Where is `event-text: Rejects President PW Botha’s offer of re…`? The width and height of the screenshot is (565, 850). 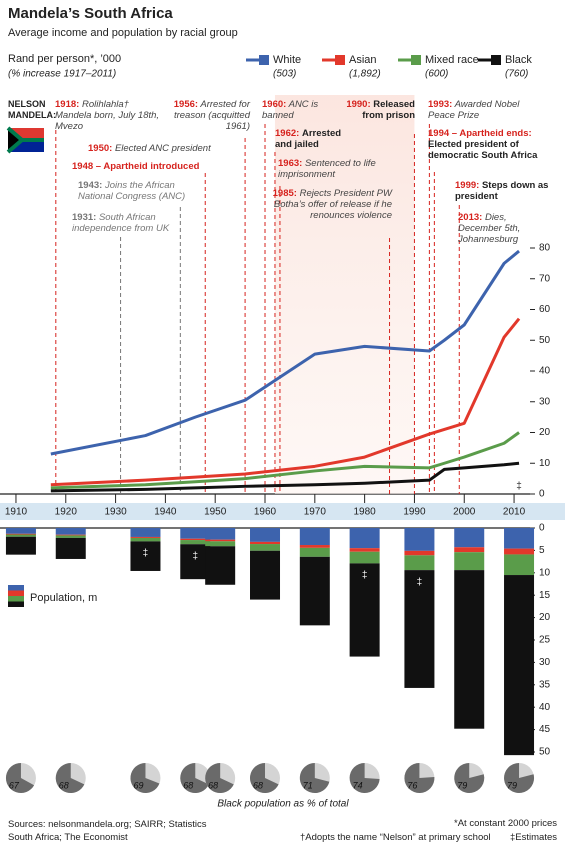 event-text: Rejects President PW Botha’s offer of re… is located at coordinates (332, 204).